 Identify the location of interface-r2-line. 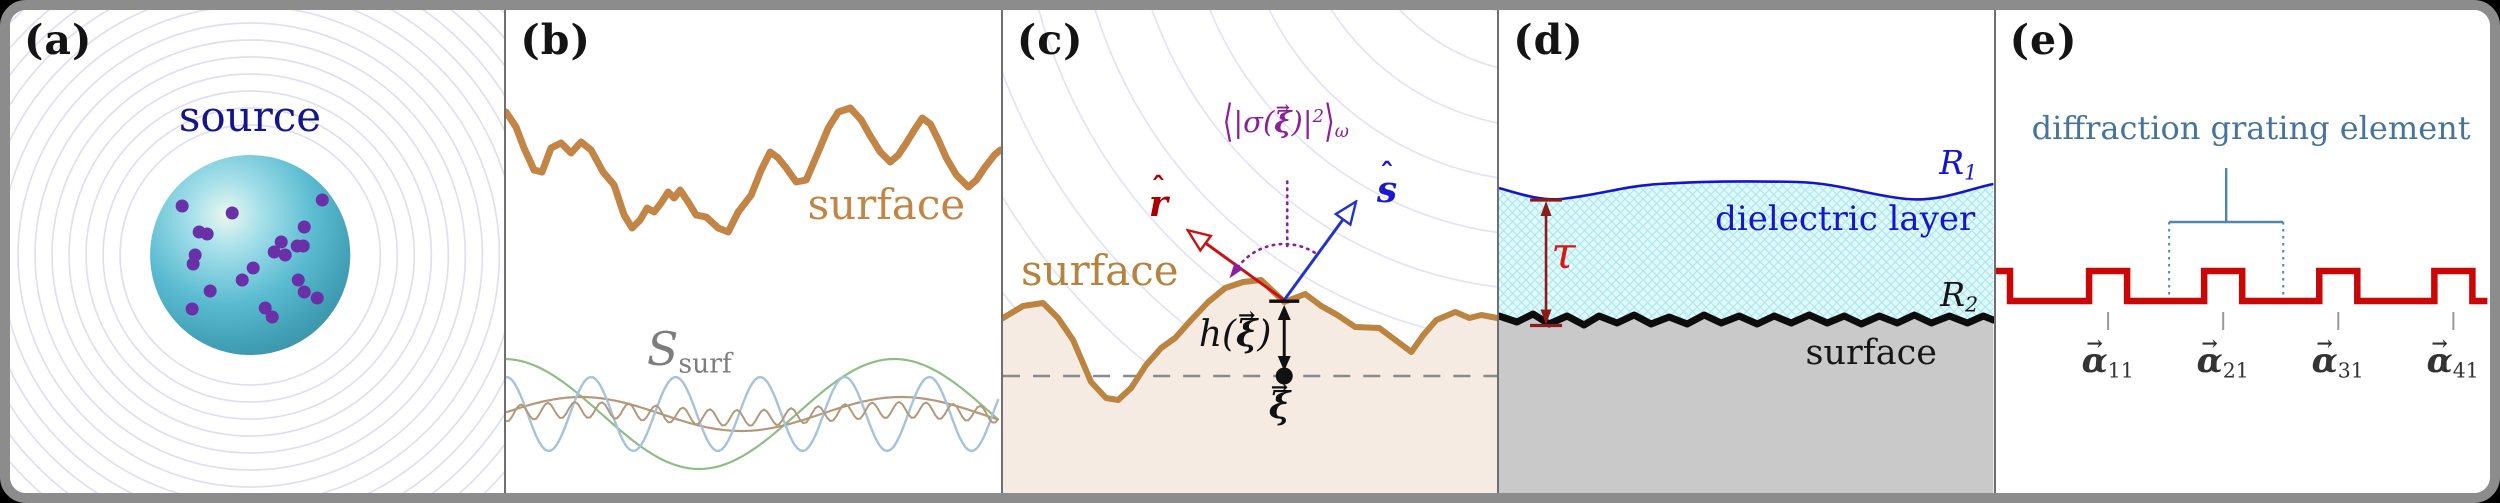
(1746, 319).